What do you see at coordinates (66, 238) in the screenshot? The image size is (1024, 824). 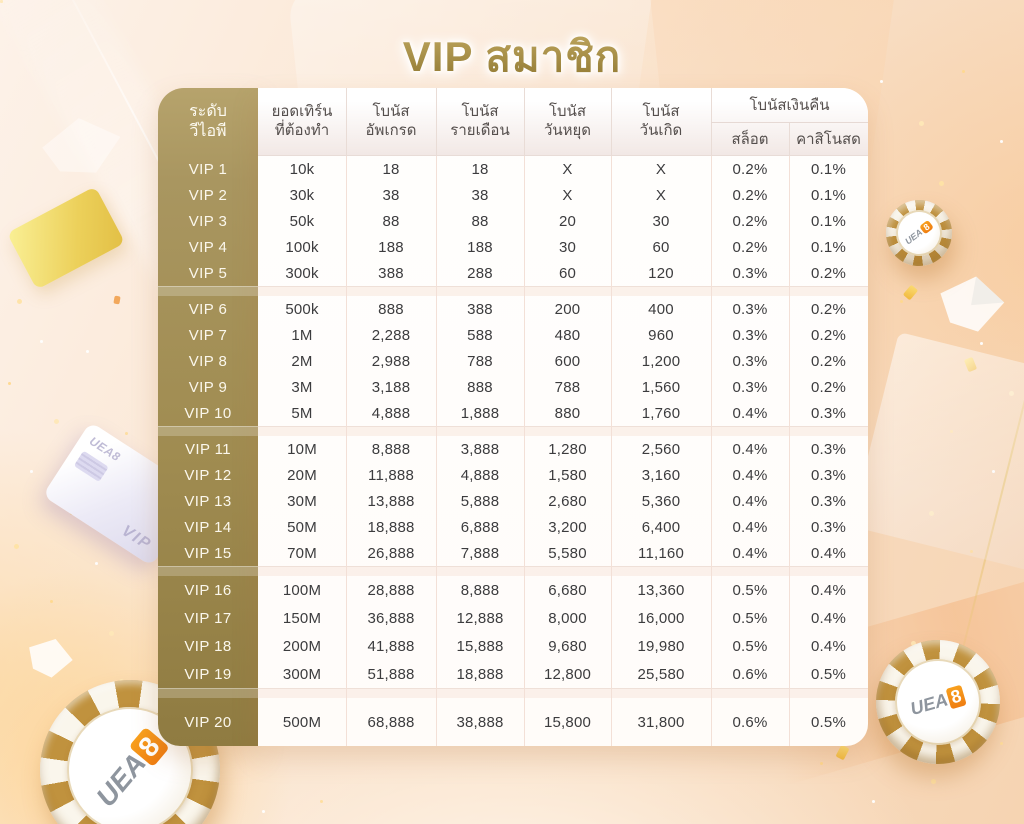 I see `gold-card-graphic` at bounding box center [66, 238].